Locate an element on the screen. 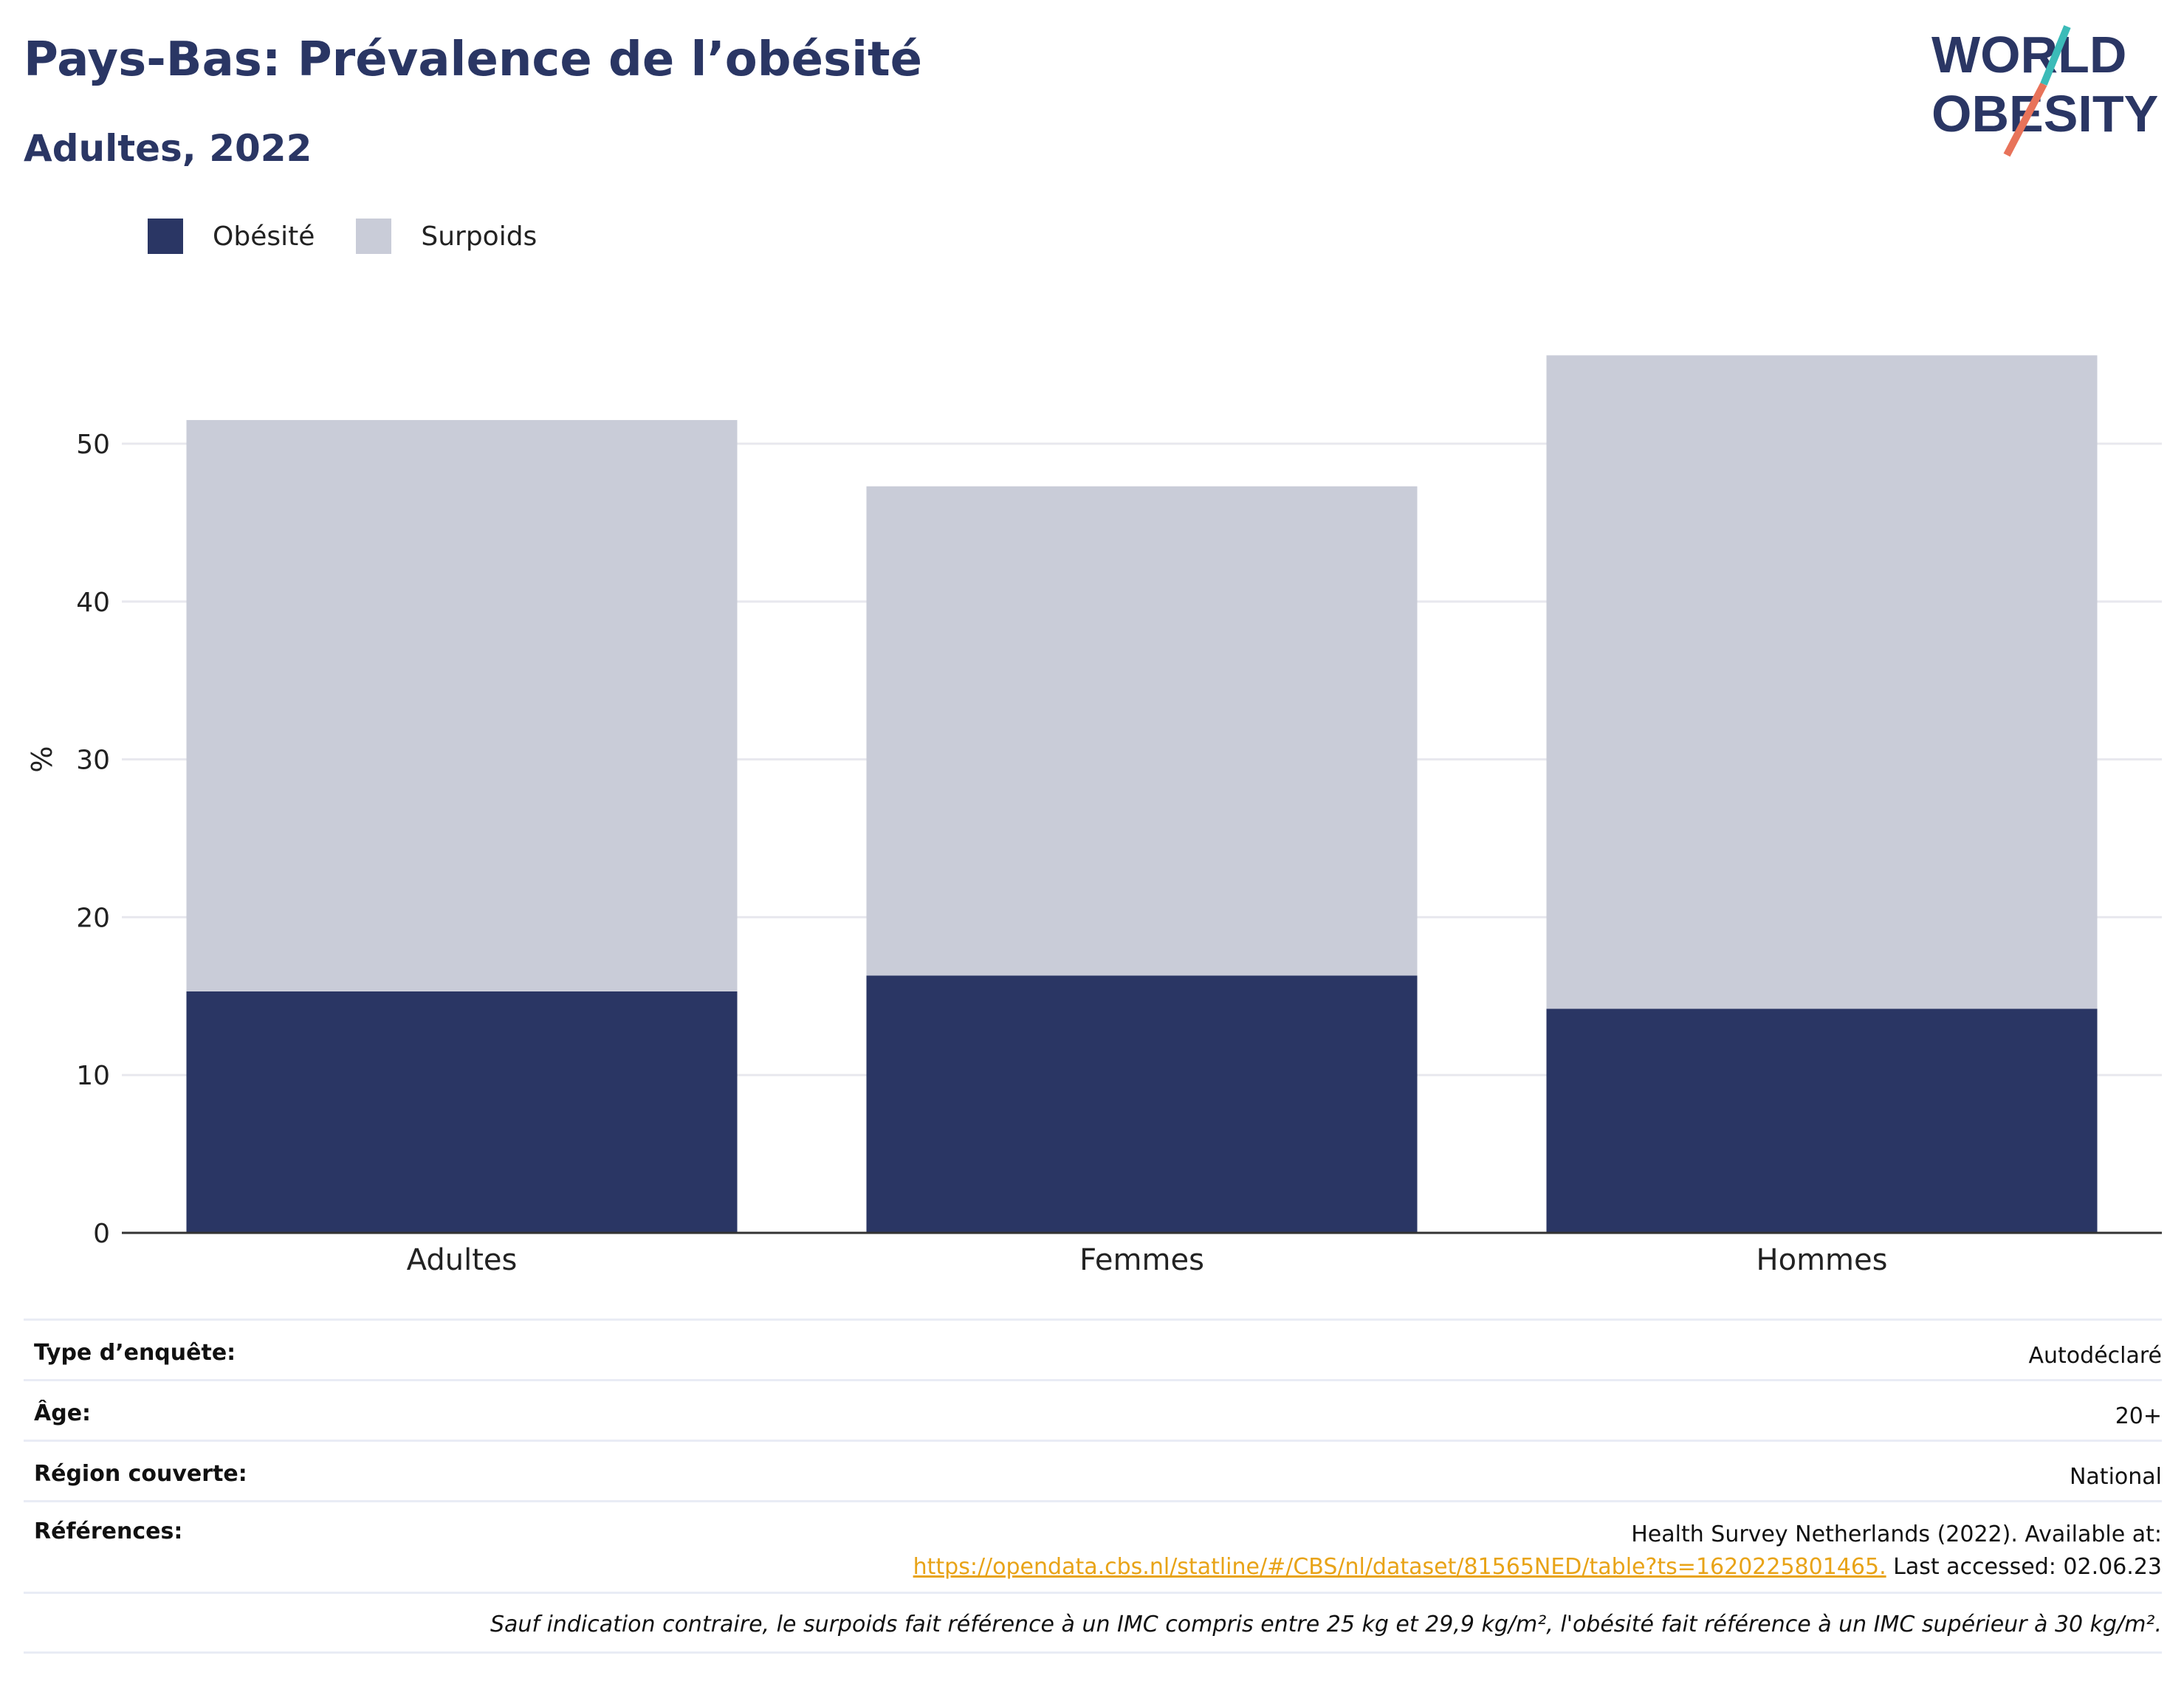 The height and width of the screenshot is (1695, 2184). y-tick-label-10: 10 is located at coordinates (93, 1076).